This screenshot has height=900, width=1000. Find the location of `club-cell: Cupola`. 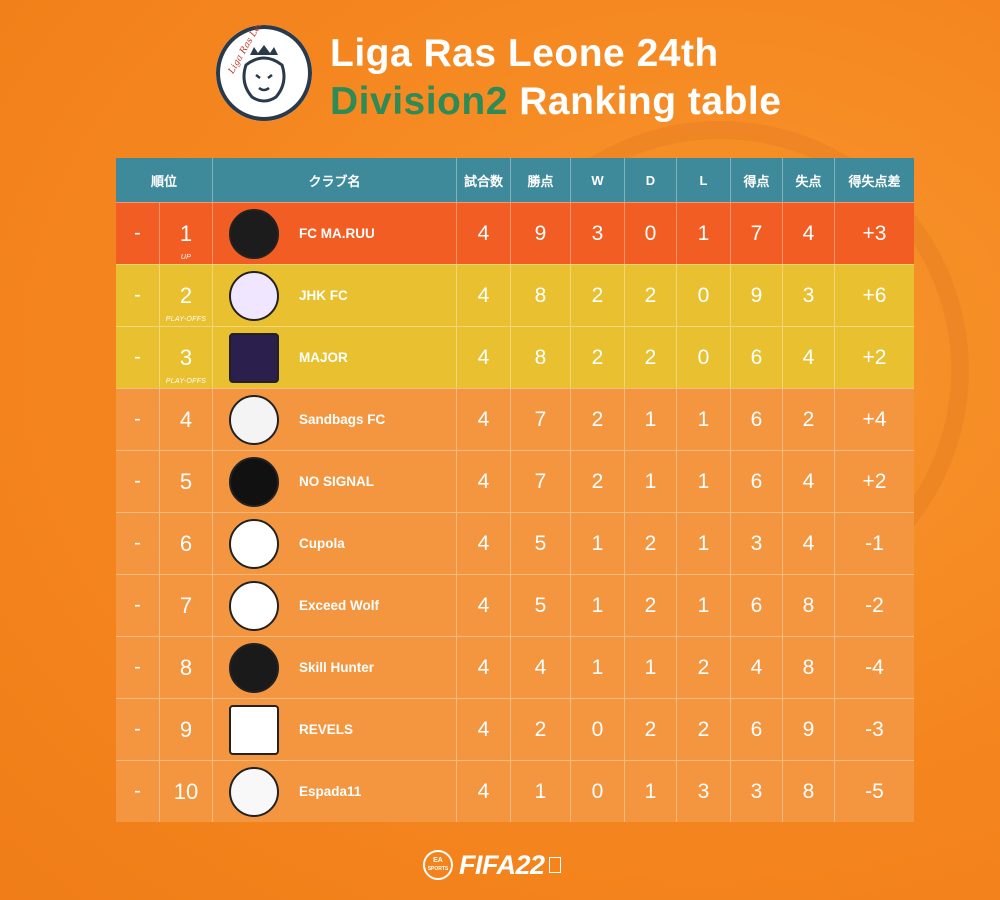

club-cell: Cupola is located at coordinates (335, 543).